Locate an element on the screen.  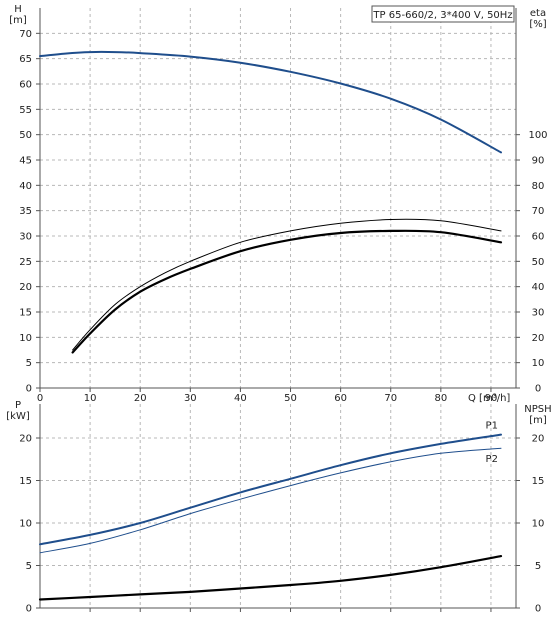
panel-top-x-tick-label: 90 is located at coordinates (491, 398).